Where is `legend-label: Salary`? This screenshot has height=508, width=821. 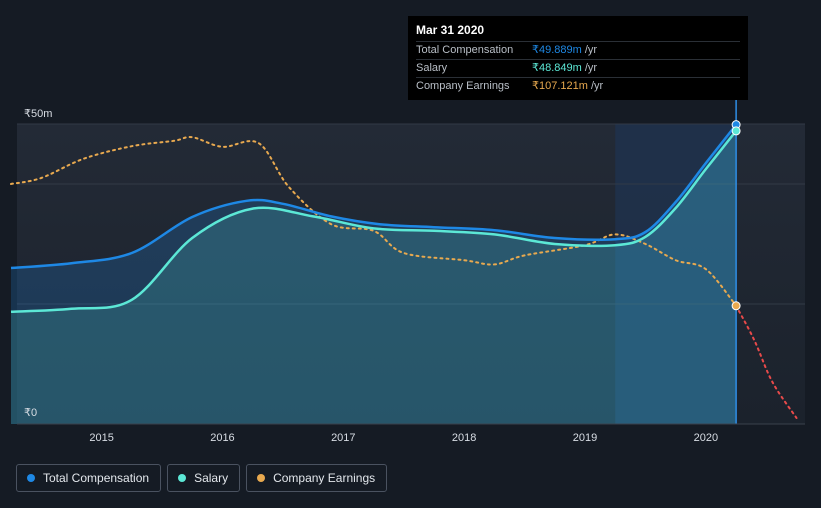
legend-label: Salary is located at coordinates (211, 478).